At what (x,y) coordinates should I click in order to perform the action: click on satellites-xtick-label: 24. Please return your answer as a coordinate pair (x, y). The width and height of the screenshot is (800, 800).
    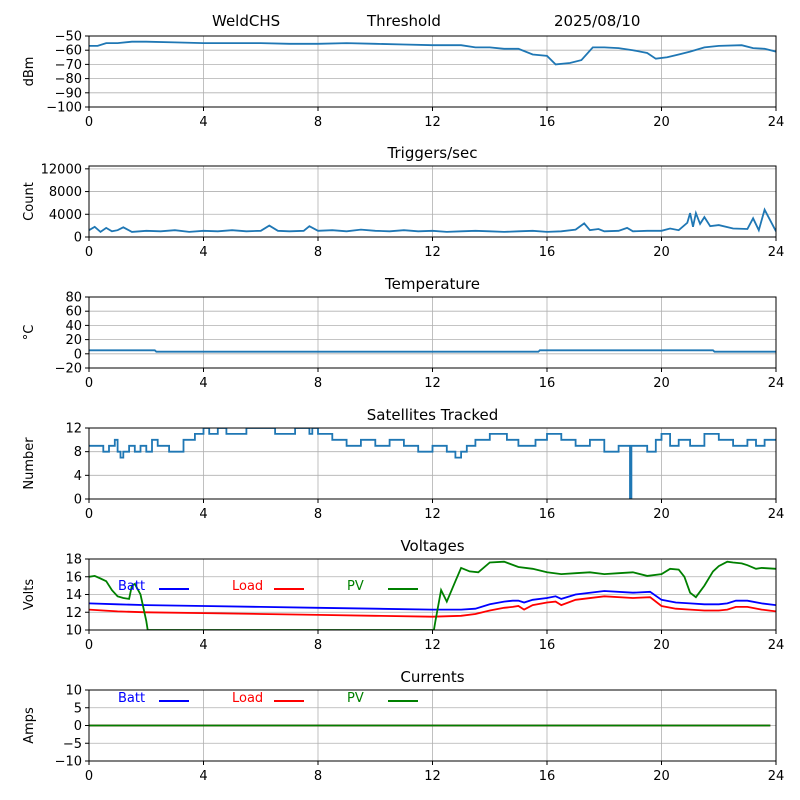
    Looking at the image, I should click on (776, 514).